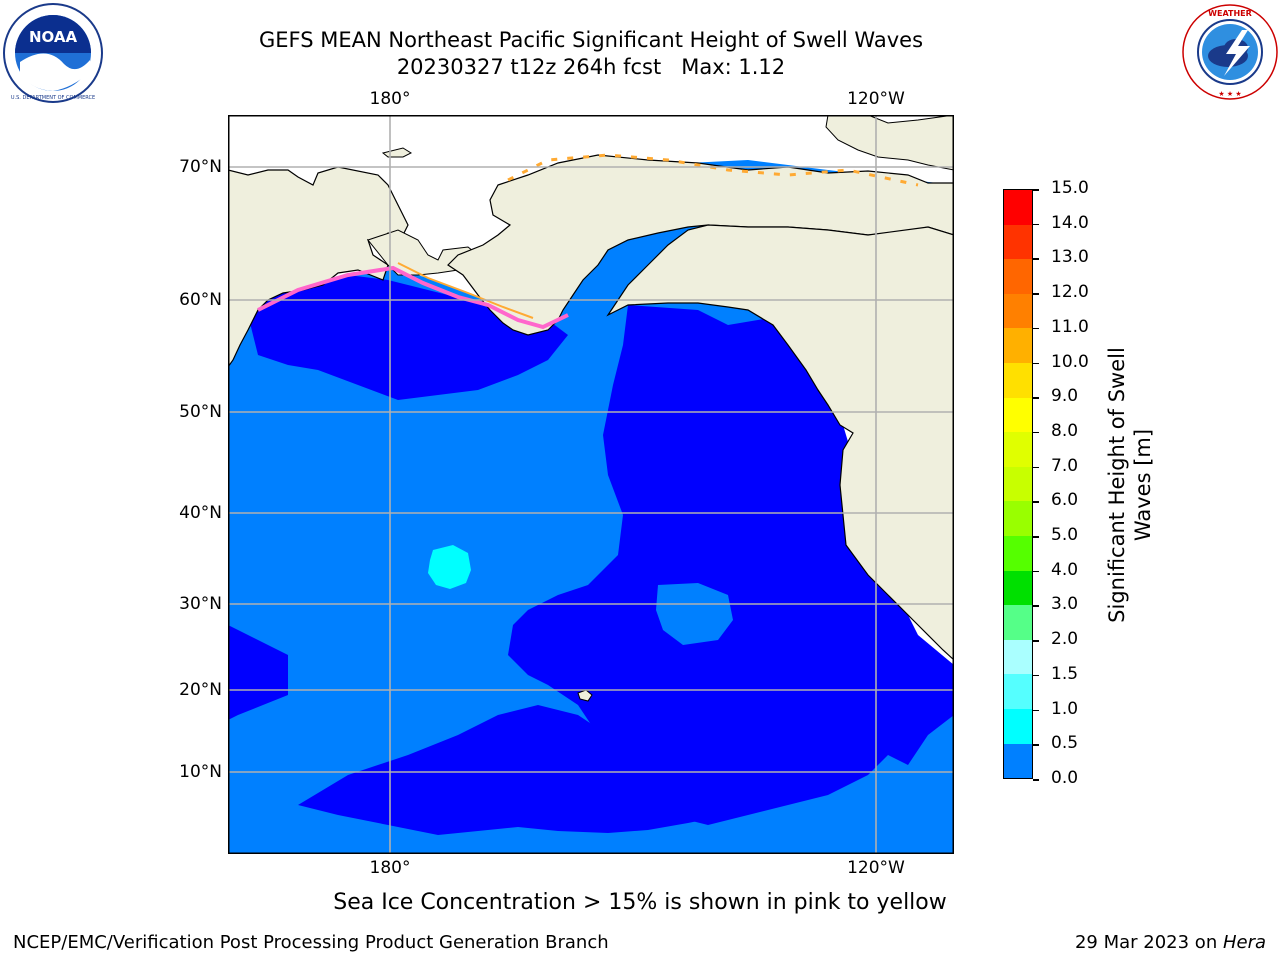 The height and width of the screenshot is (960, 1280). What do you see at coordinates (53, 37) in the screenshot?
I see `noaa-wordmark: NOAA` at bounding box center [53, 37].